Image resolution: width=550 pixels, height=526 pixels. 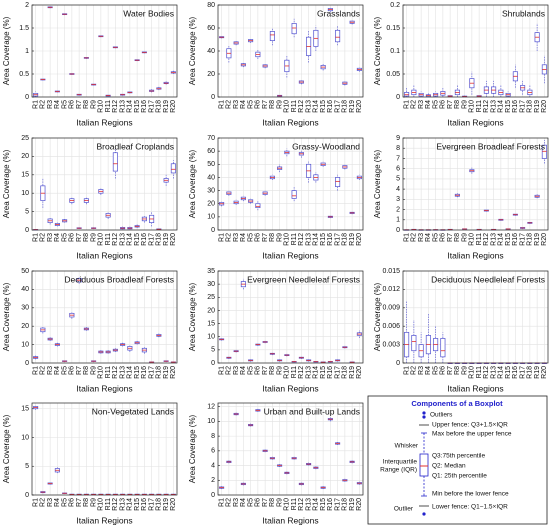 What do you see at coordinates (398, 220) in the screenshot?
I see `y-tick-label: 1` at bounding box center [398, 220].